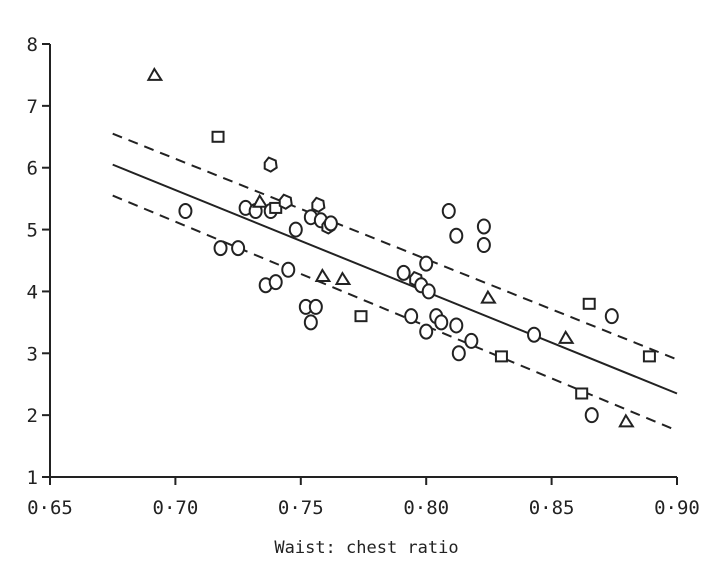  Describe the element at coordinates (32, 354) in the screenshot. I see `y-tick-label: 3` at that location.